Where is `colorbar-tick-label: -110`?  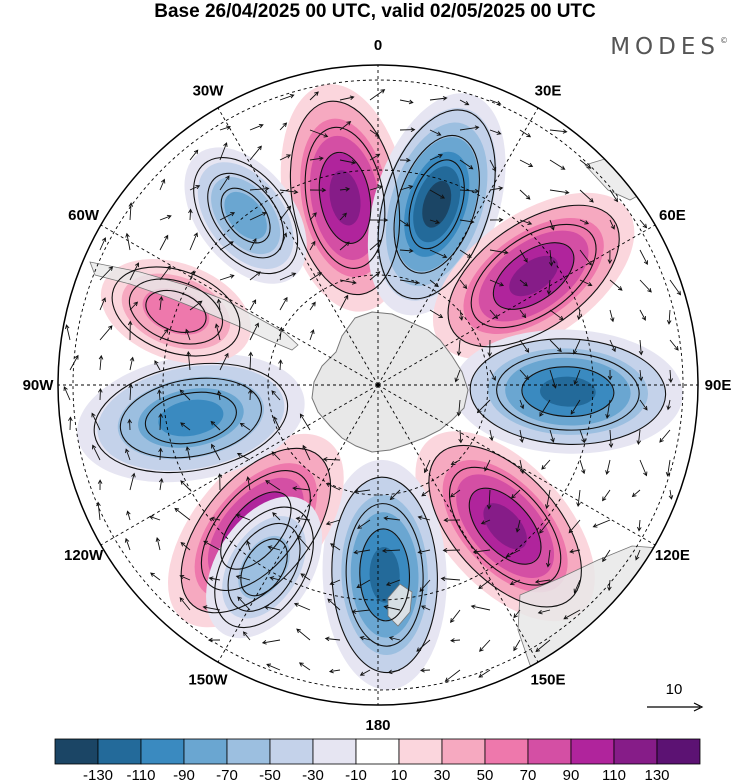 colorbar-tick-label: -110 is located at coordinates (141, 775).